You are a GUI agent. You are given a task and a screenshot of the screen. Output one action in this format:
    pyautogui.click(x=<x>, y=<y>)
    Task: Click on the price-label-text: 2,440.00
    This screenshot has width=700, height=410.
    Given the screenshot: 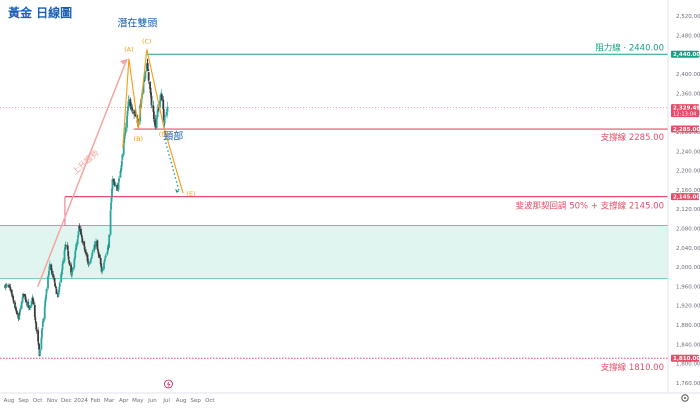 What is the action you would take?
    pyautogui.click(x=686, y=55)
    